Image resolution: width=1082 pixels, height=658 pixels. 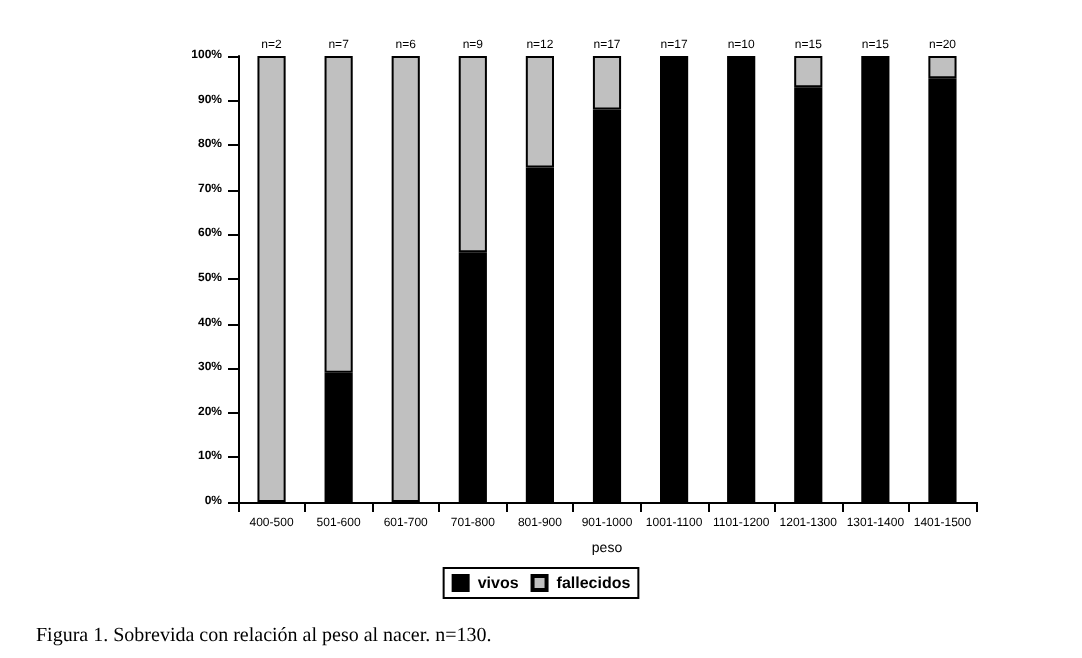 I want to click on legend-label: fallecidos, so click(x=594, y=583).